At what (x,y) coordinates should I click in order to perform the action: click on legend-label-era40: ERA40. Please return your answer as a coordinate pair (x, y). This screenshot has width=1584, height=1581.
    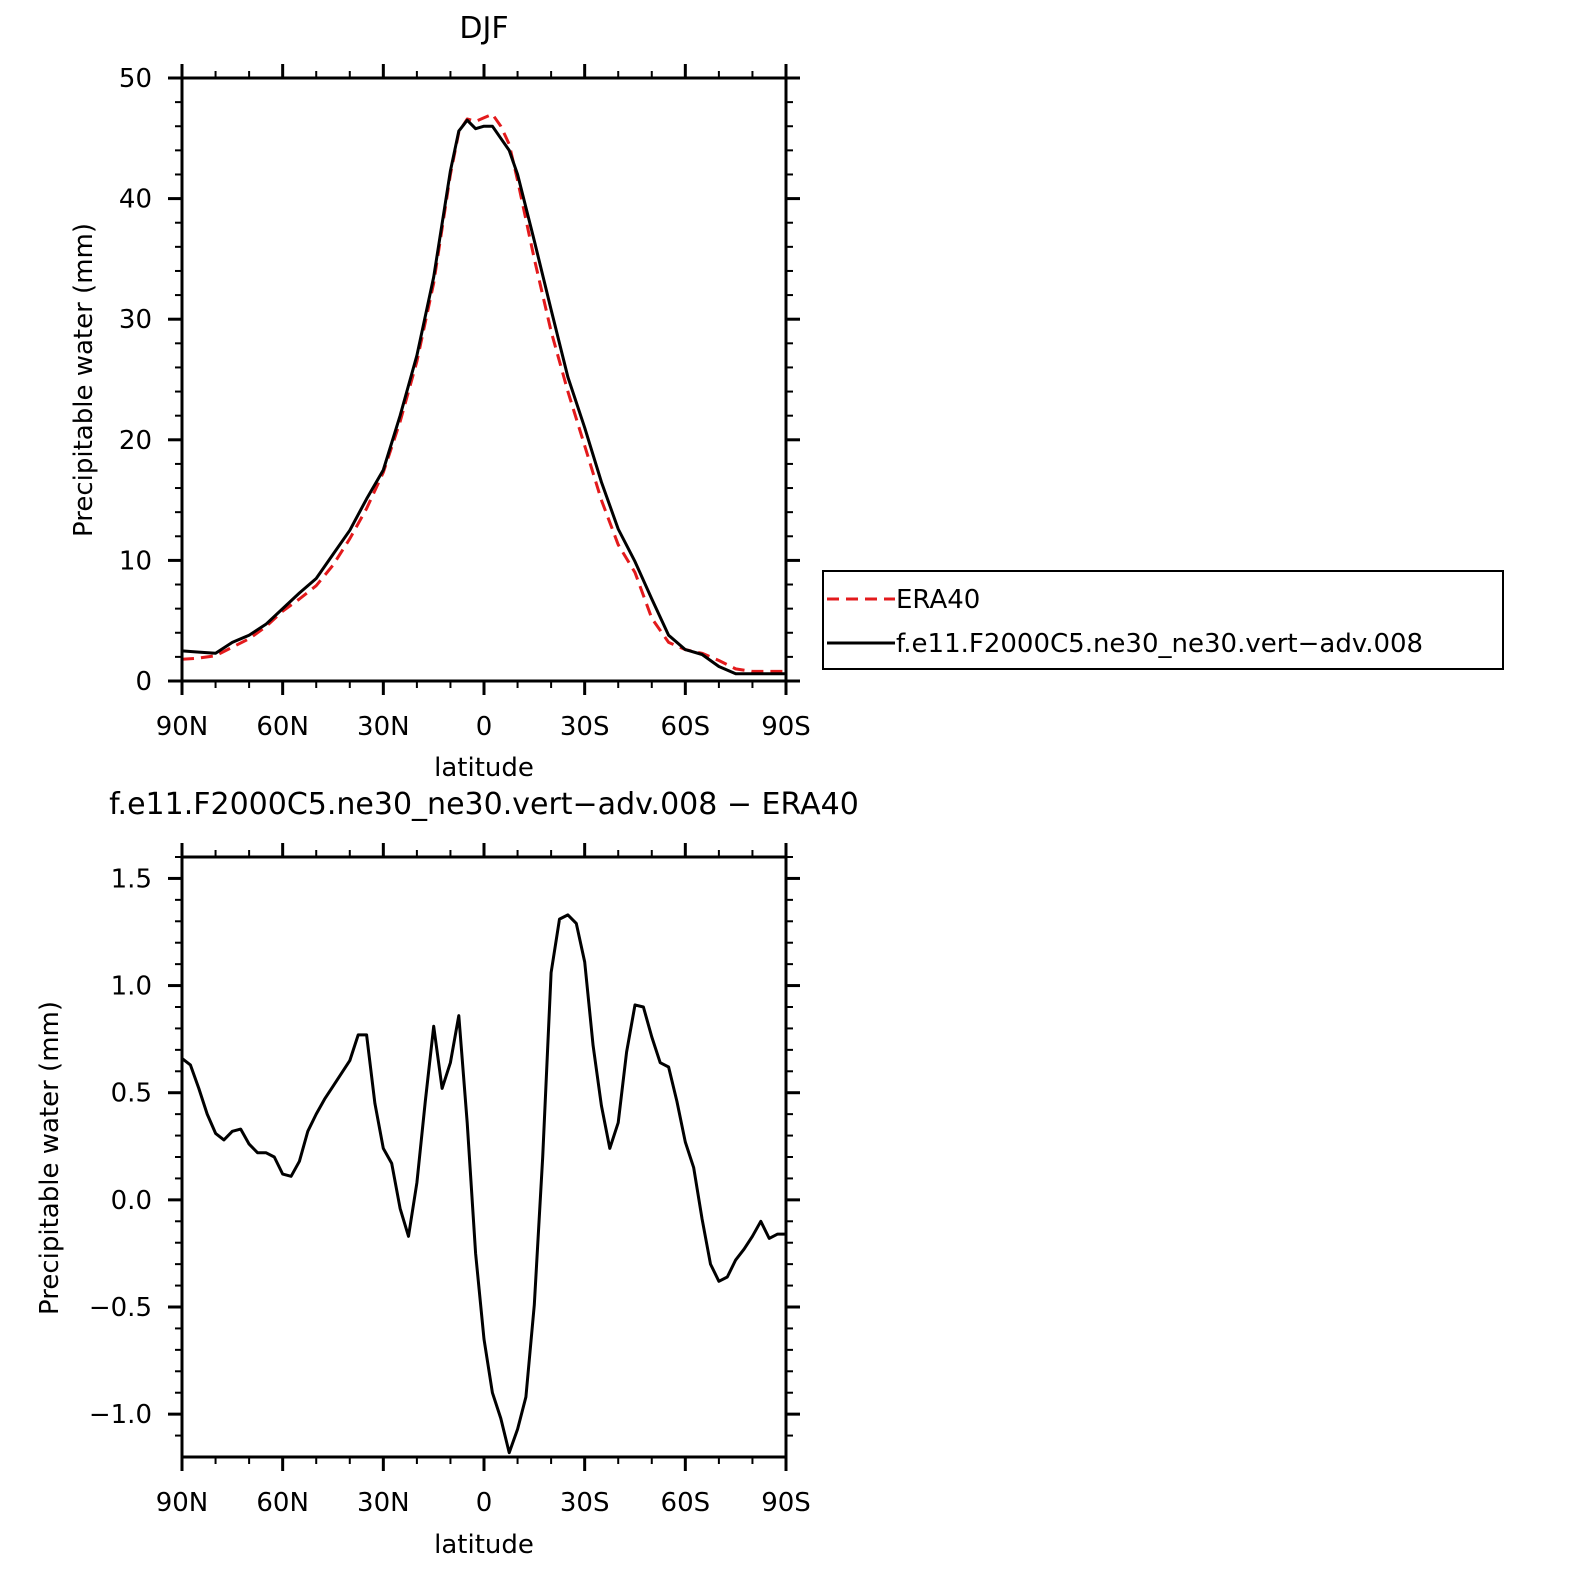
    Looking at the image, I should click on (938, 600).